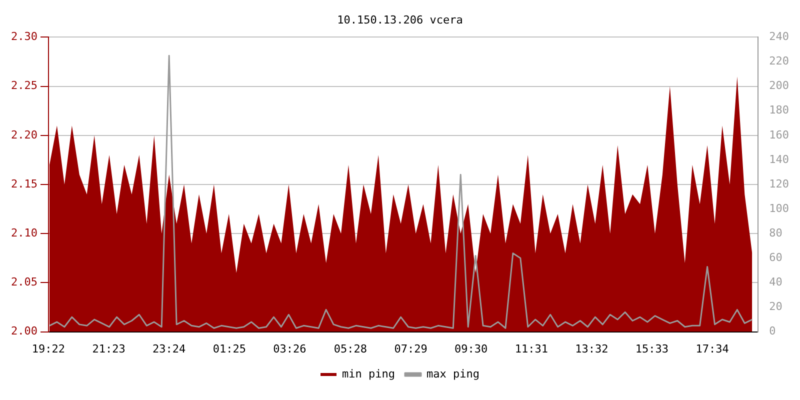  I want to click on y2-tick-label: 60, so click(775, 257).